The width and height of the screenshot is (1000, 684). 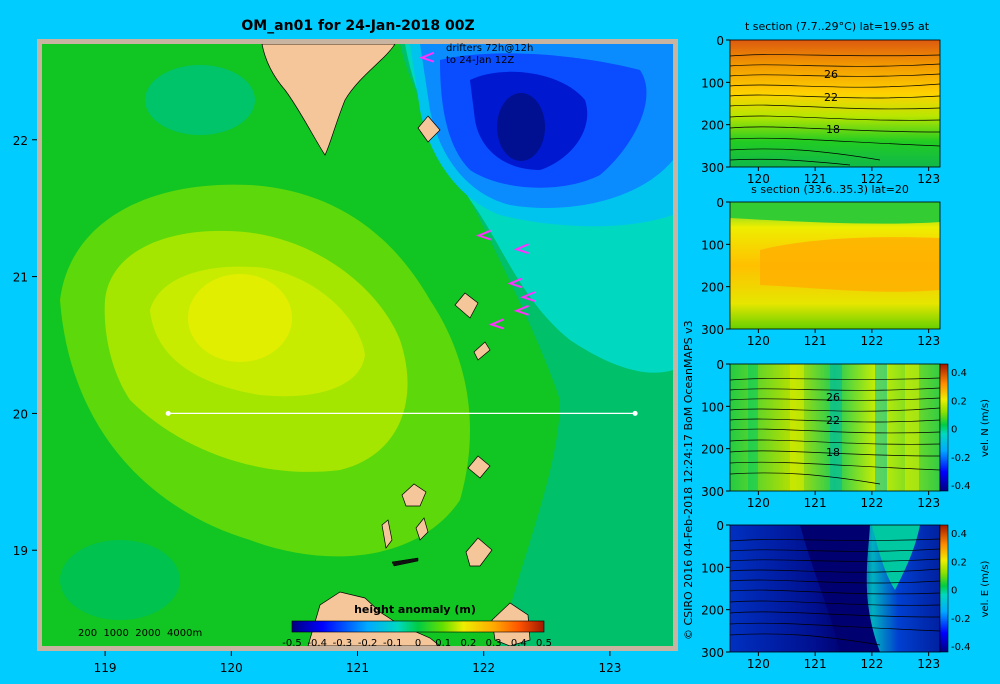 What do you see at coordinates (609, 668) in the screenshot?
I see `map-x-tick-label: 123` at bounding box center [609, 668].